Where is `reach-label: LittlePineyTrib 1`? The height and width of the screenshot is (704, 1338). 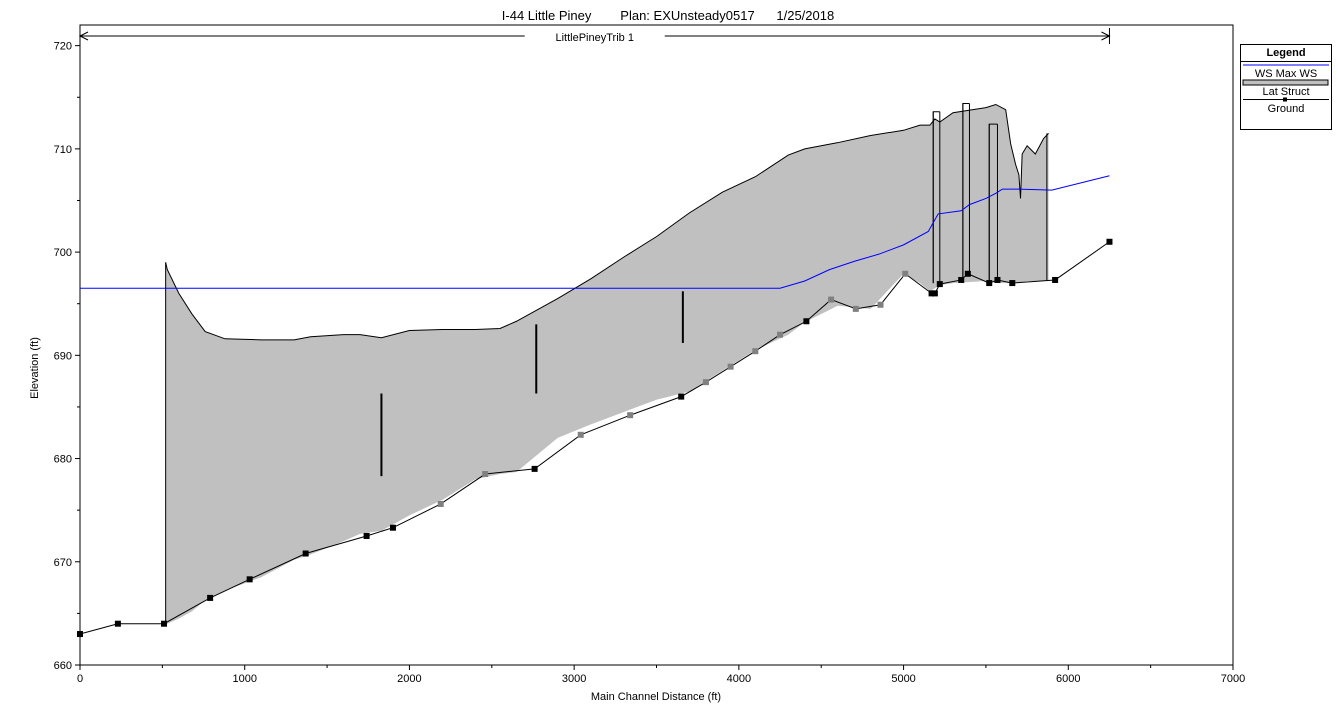 reach-label: LittlePineyTrib 1 is located at coordinates (594, 38).